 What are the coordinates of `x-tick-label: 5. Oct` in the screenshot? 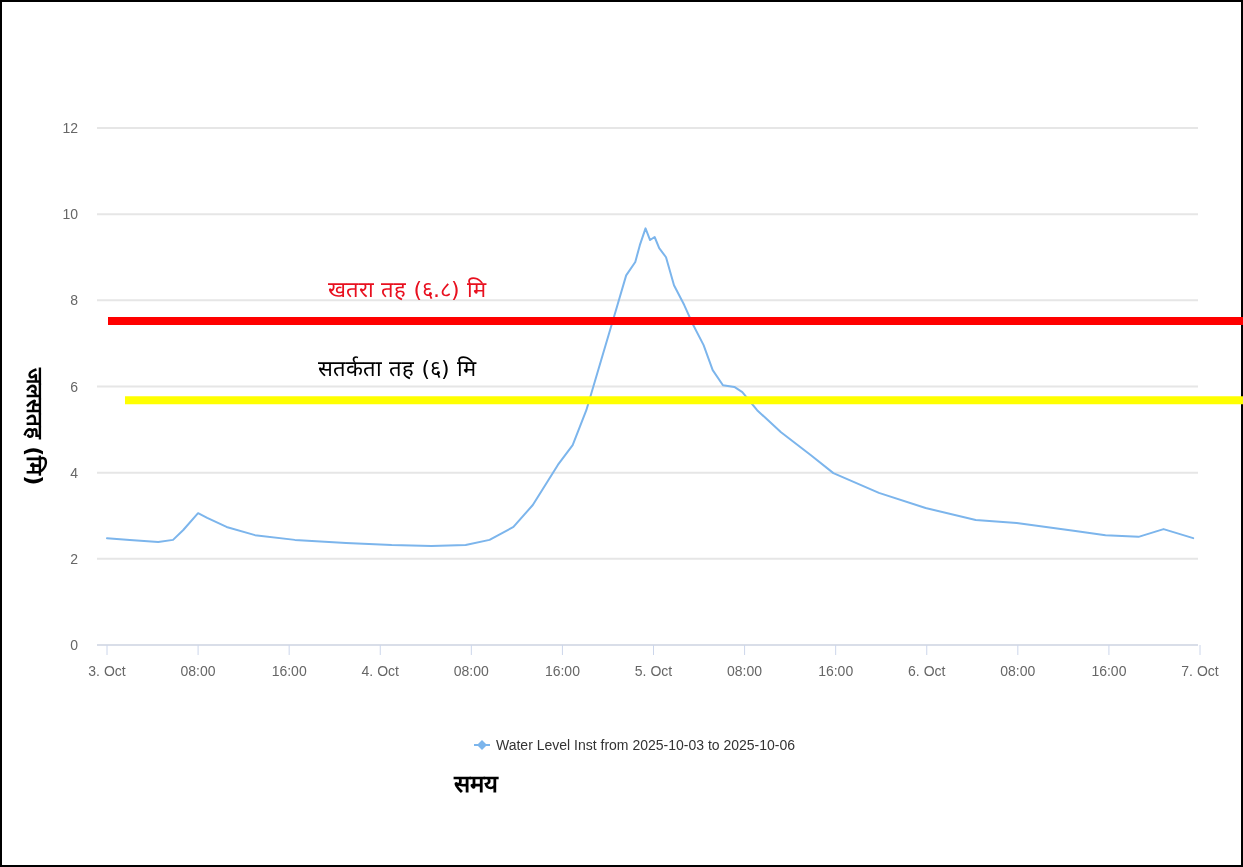 It's located at (653, 671).